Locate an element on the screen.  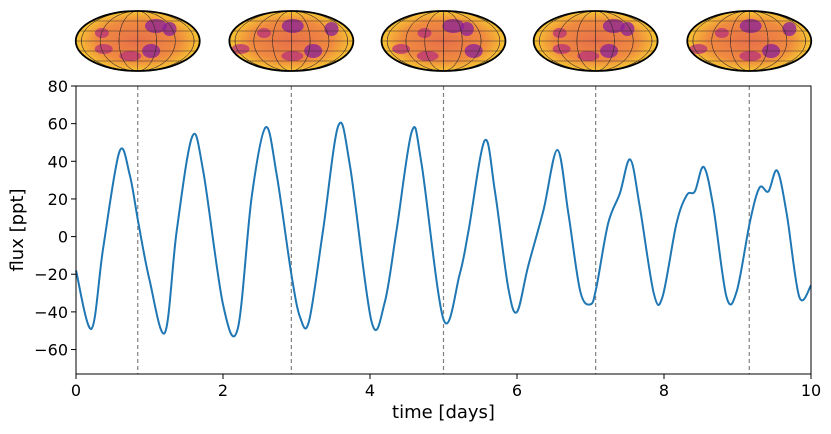
x-tick-label: 10 is located at coordinates (811, 390).